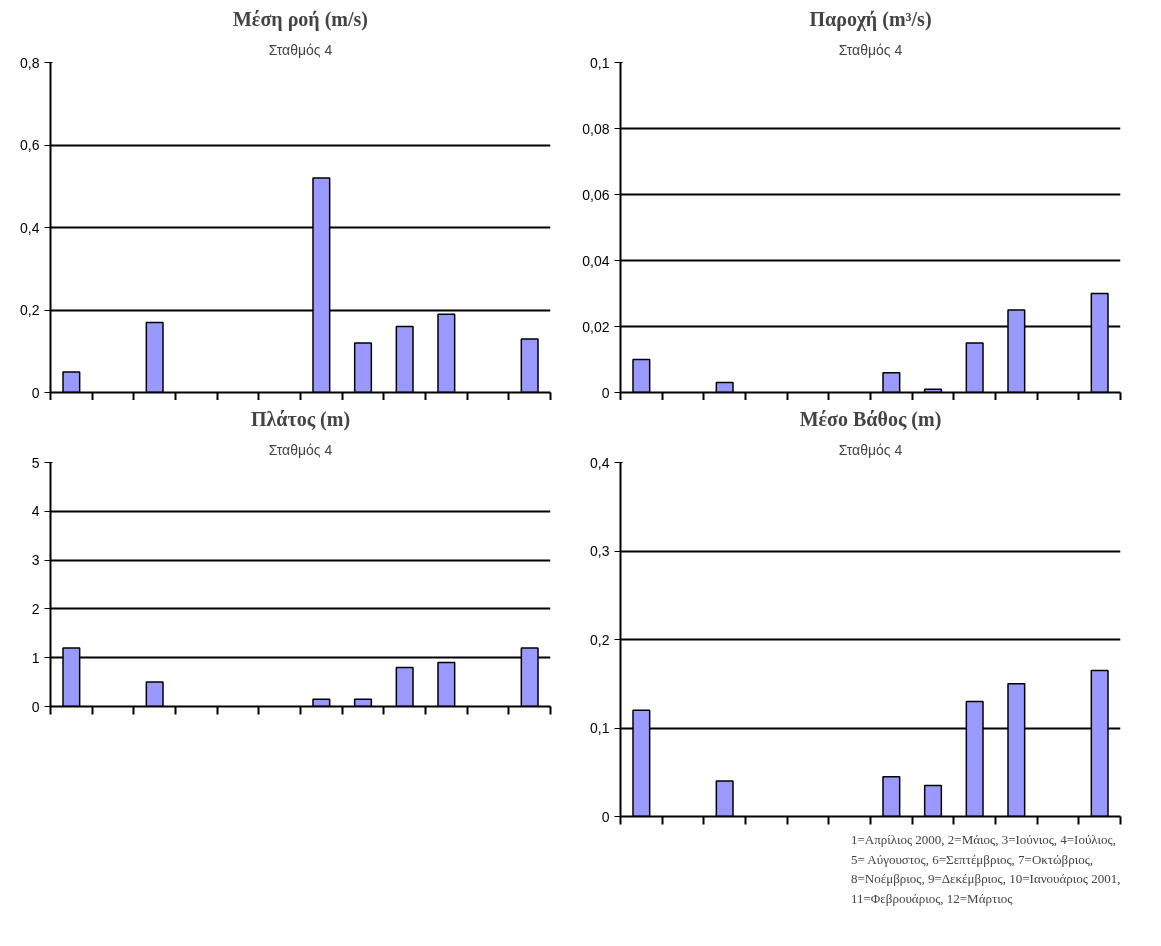  What do you see at coordinates (870, 19) in the screenshot?
I see `chart-title: Παροχή (m³/s)` at bounding box center [870, 19].